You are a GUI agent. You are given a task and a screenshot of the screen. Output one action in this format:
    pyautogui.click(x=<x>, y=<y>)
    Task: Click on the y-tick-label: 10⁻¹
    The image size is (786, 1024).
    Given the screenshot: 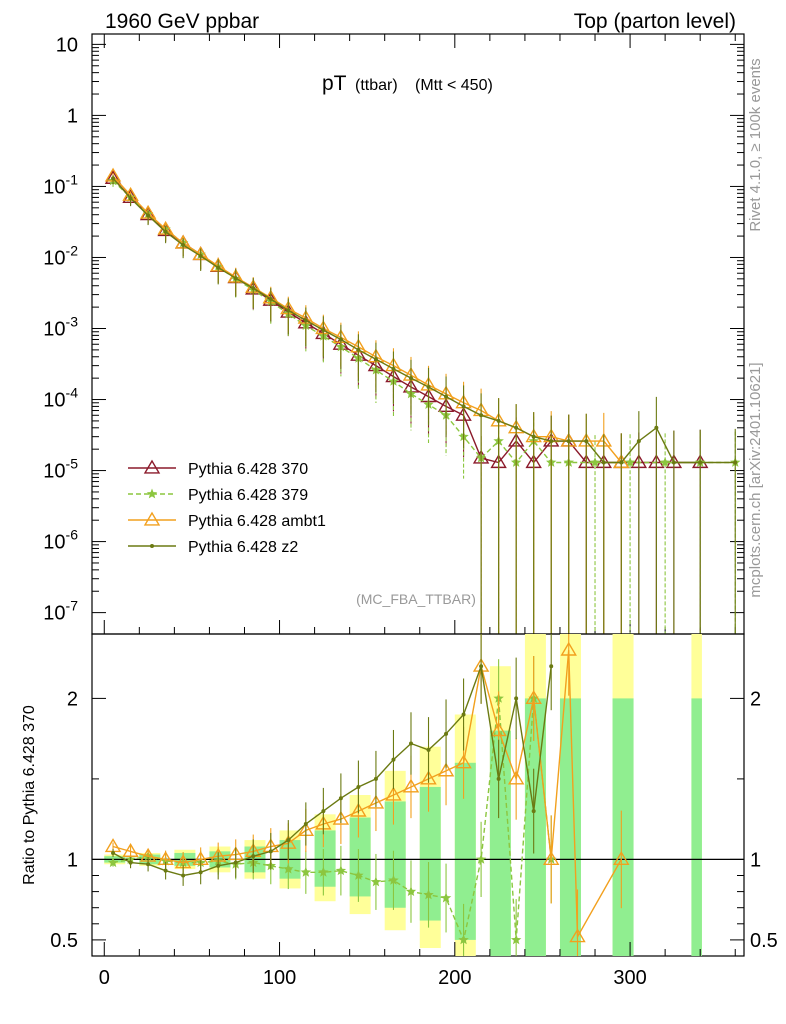 What is the action you would take?
    pyautogui.click(x=60, y=184)
    